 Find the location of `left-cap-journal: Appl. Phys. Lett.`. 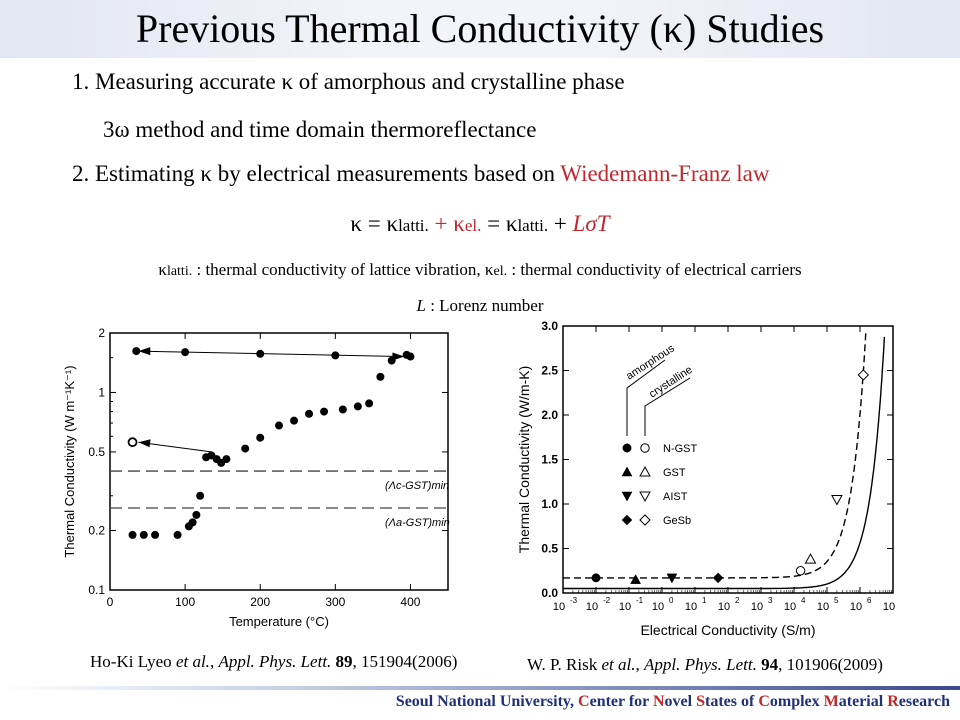

left-cap-journal: Appl. Phys. Lett. is located at coordinates (275, 661).